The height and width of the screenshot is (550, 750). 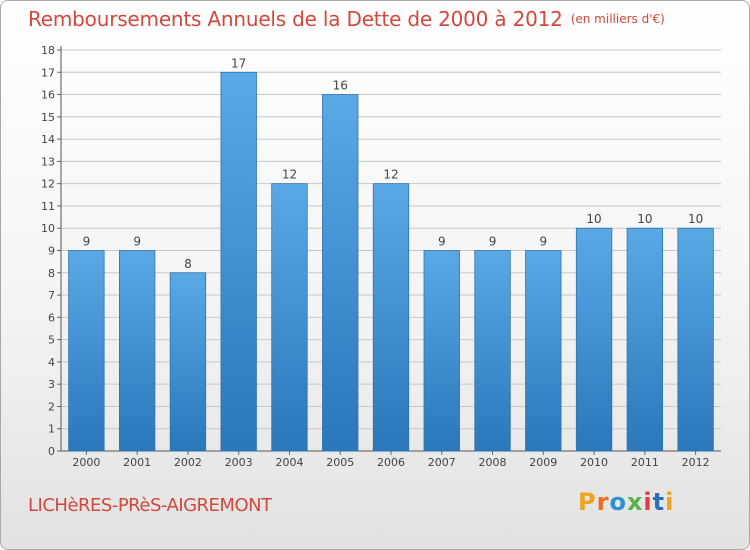 I want to click on data-label-2008: 9, so click(x=493, y=242).